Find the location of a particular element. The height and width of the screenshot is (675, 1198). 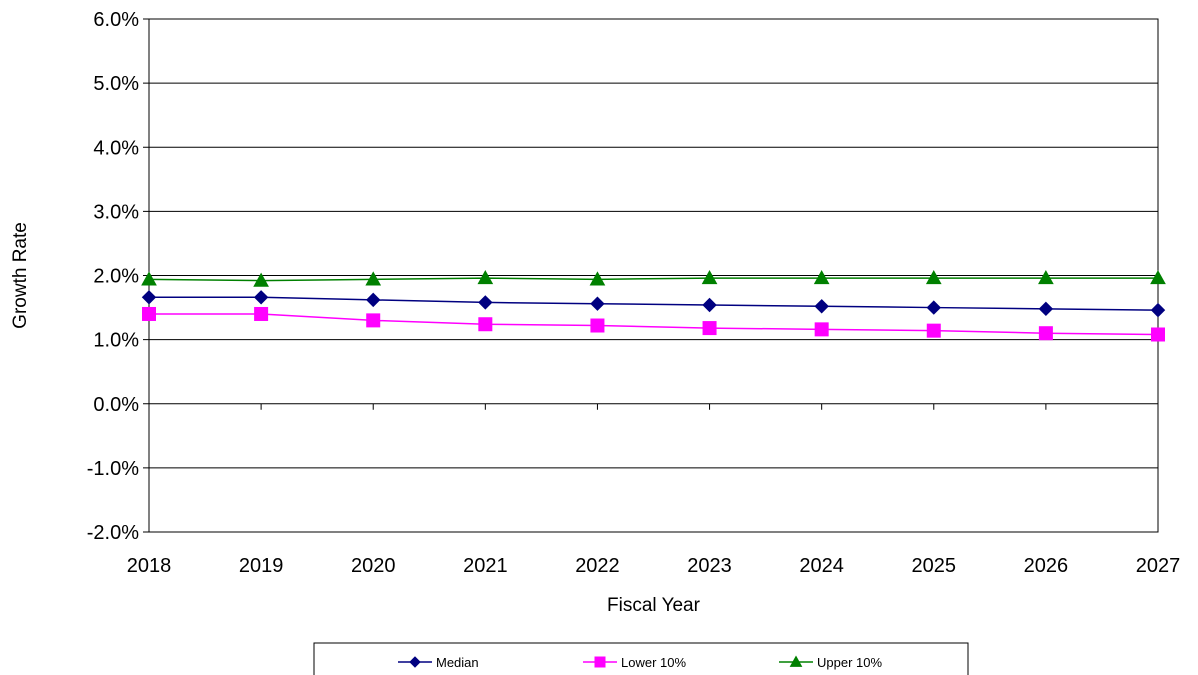

y-tick-label: -1.0% is located at coordinates (113, 469).